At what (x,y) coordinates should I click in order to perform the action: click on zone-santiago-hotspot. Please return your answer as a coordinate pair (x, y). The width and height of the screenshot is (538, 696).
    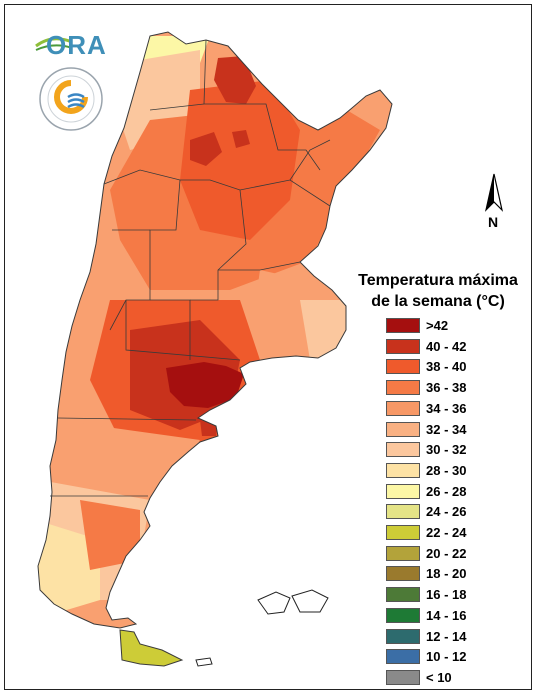
    Looking at the image, I should click on (206, 149).